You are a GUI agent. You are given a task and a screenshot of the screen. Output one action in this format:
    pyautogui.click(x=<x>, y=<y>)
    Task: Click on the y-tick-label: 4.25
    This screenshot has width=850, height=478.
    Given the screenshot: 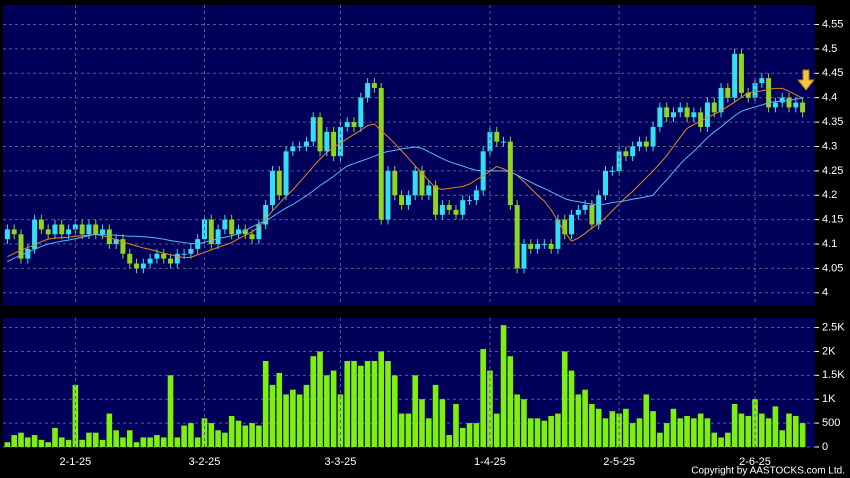 What is the action you would take?
    pyautogui.click(x=832, y=171)
    